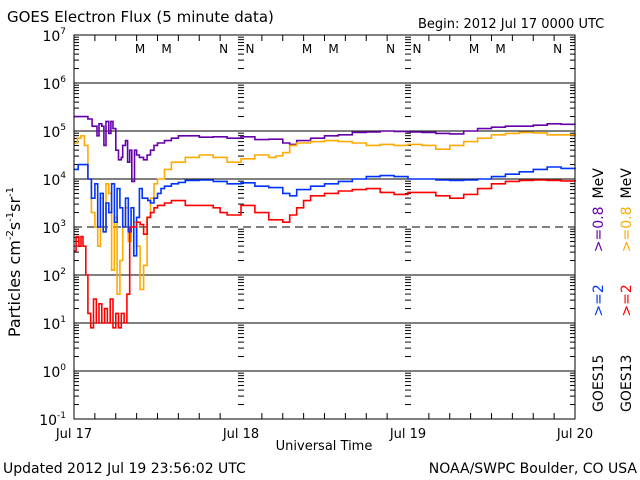 This screenshot has width=640, height=480. I want to click on y-tick-label: 10², so click(54, 276).